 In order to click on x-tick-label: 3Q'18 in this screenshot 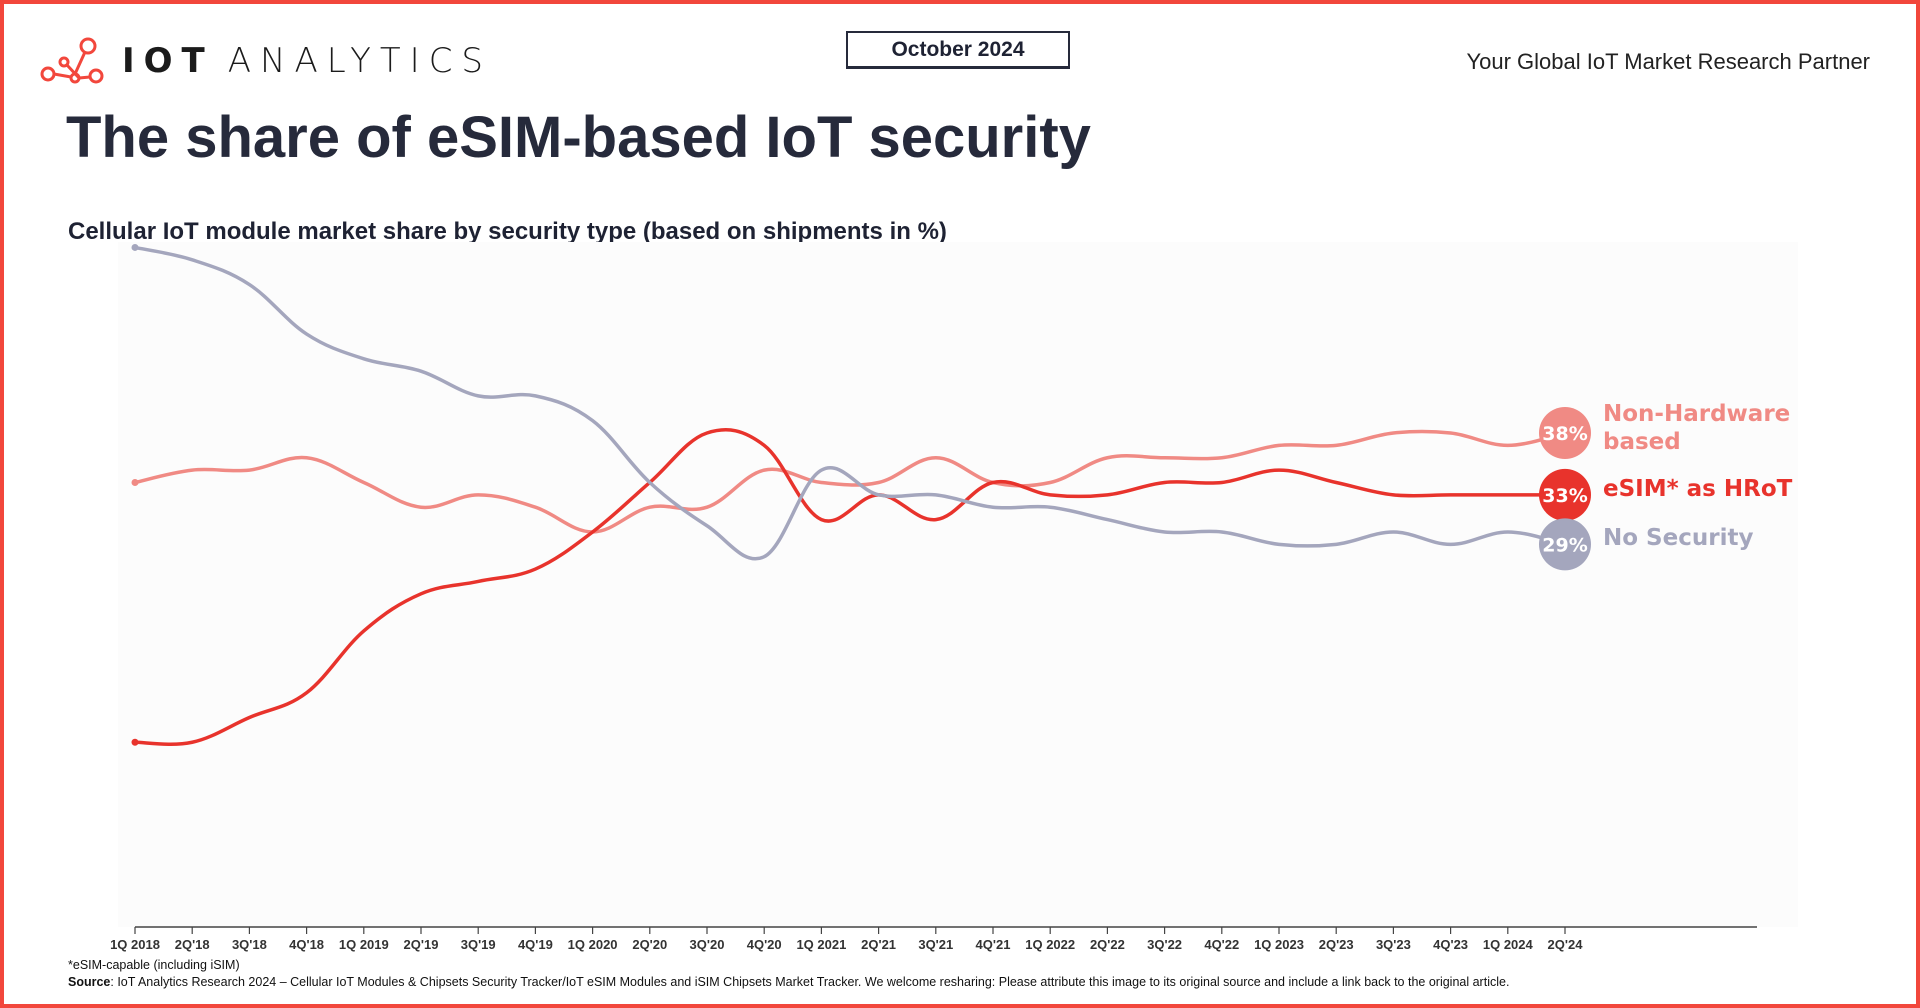, I will do `click(249, 944)`.